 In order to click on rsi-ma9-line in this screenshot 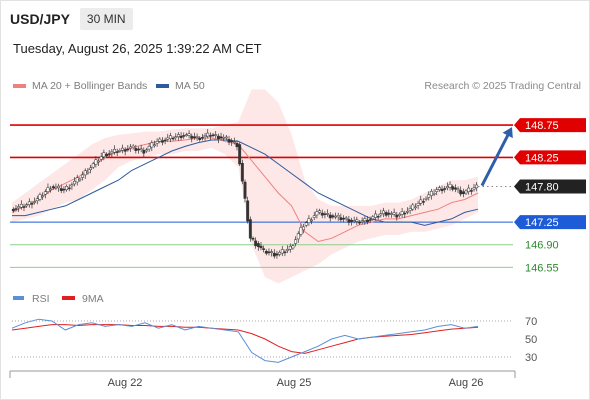, I will do `click(245, 339)`.